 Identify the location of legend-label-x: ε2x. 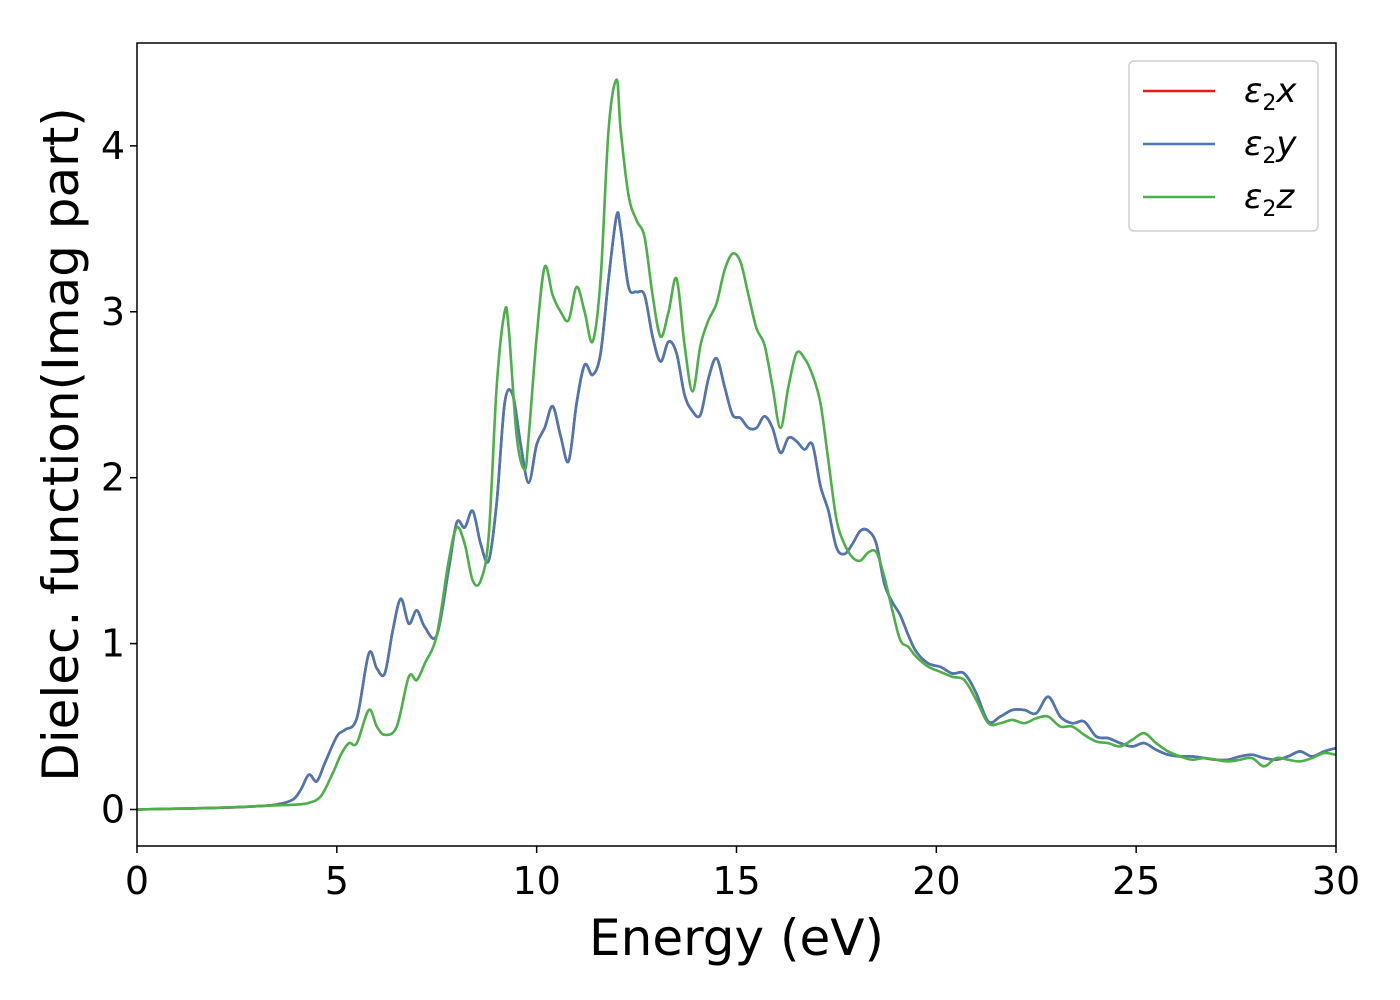
(1270, 93).